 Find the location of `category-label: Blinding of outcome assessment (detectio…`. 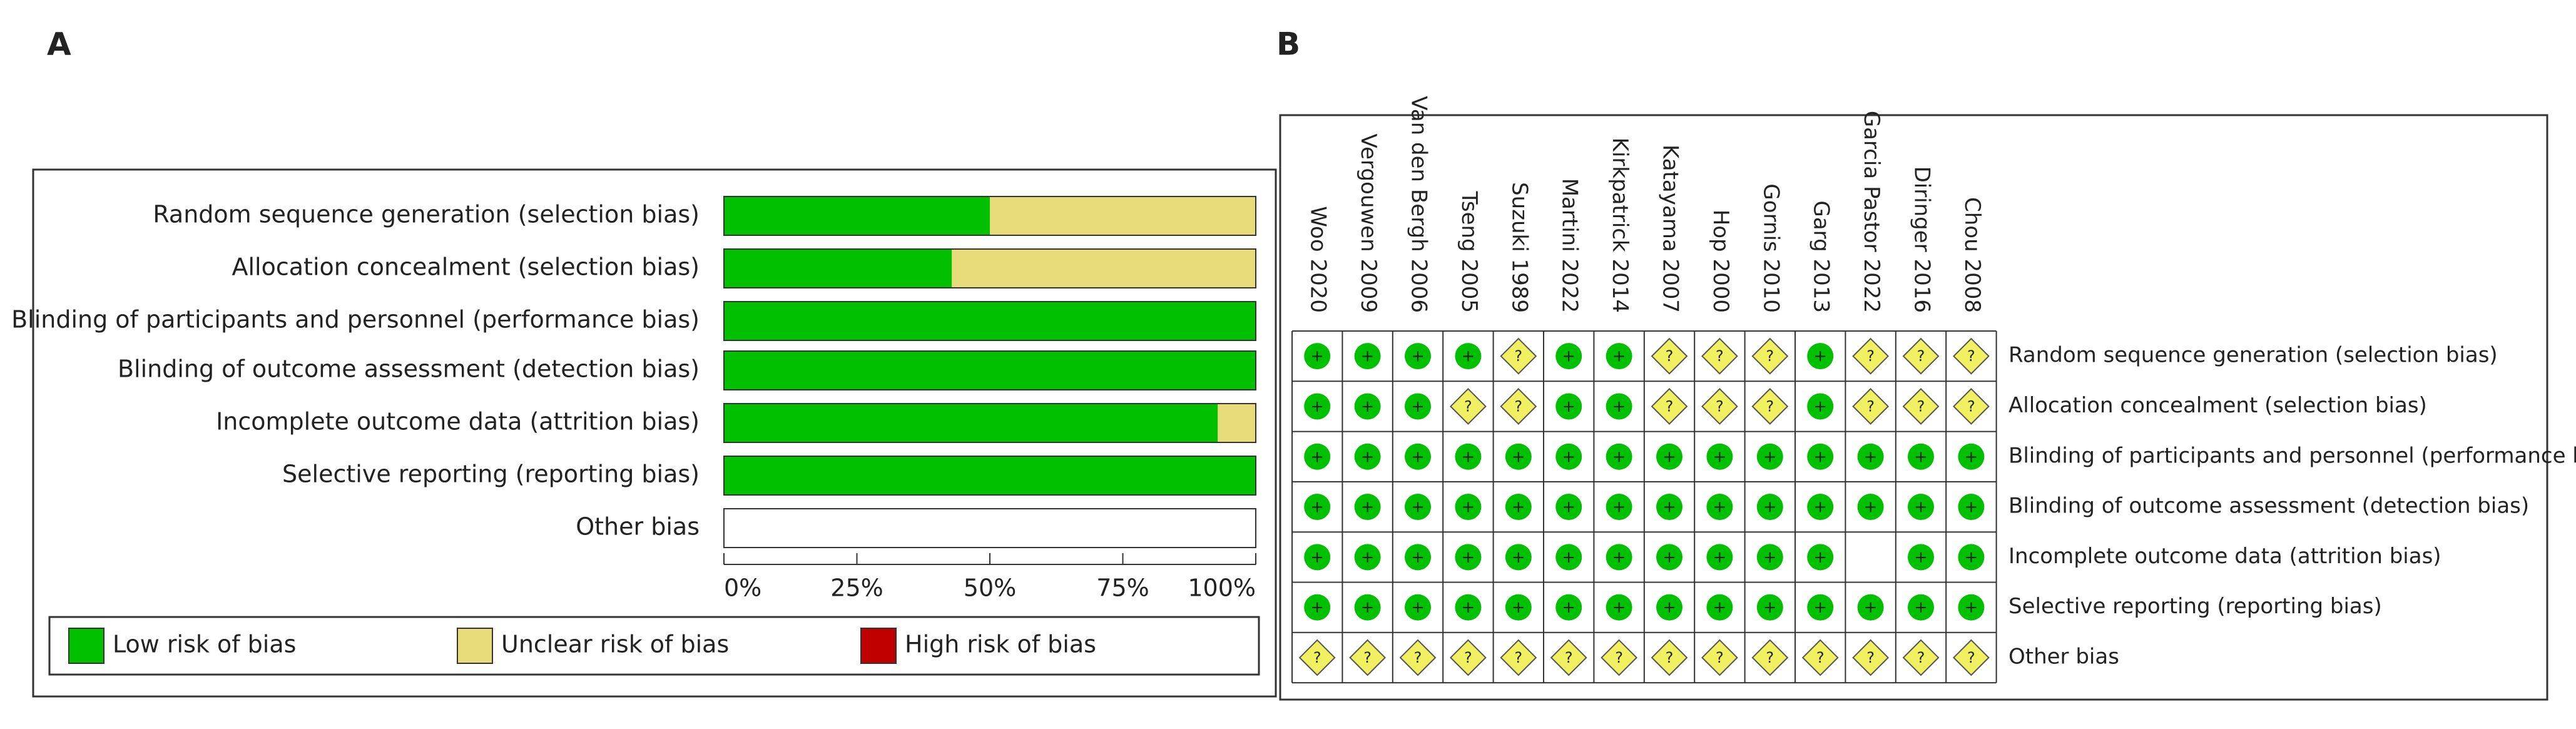

category-label: Blinding of outcome assessment (detectio… is located at coordinates (409, 369).